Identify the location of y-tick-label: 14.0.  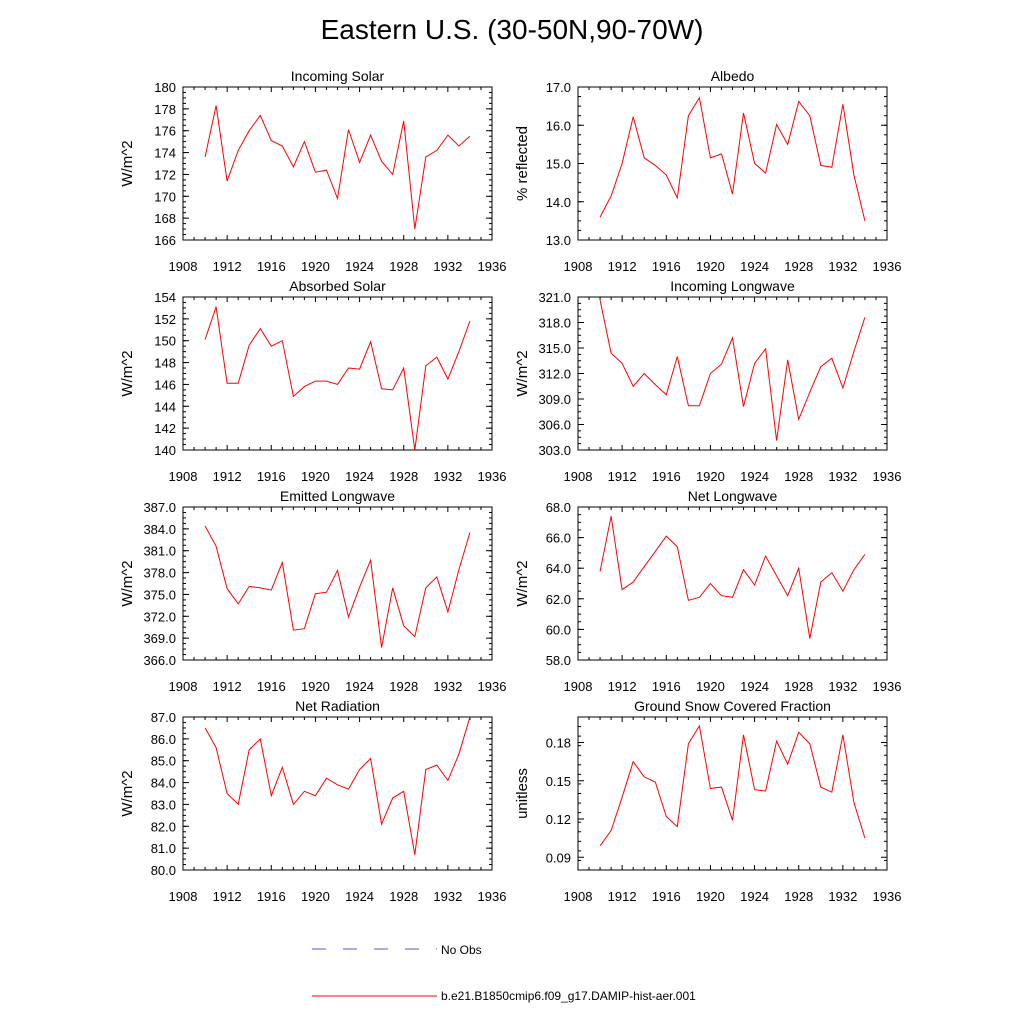
(558, 202).